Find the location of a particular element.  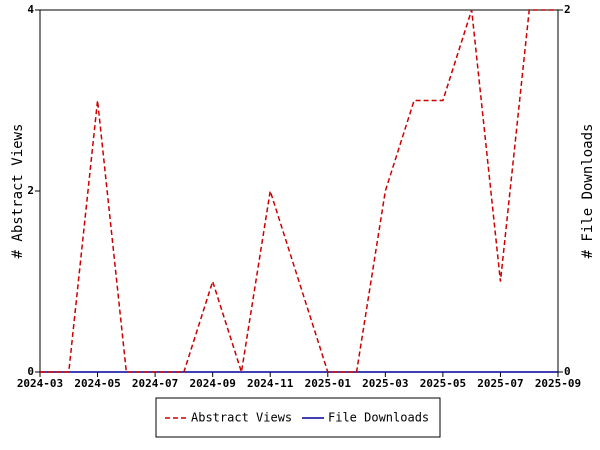

legend is located at coordinates (298, 417).